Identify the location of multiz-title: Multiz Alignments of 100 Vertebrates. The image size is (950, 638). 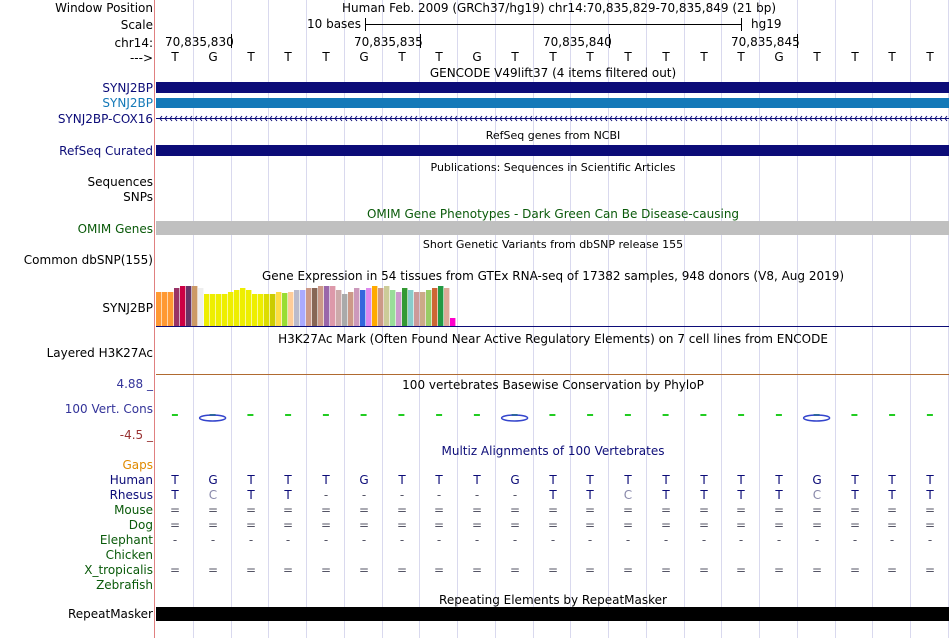
(553, 451).